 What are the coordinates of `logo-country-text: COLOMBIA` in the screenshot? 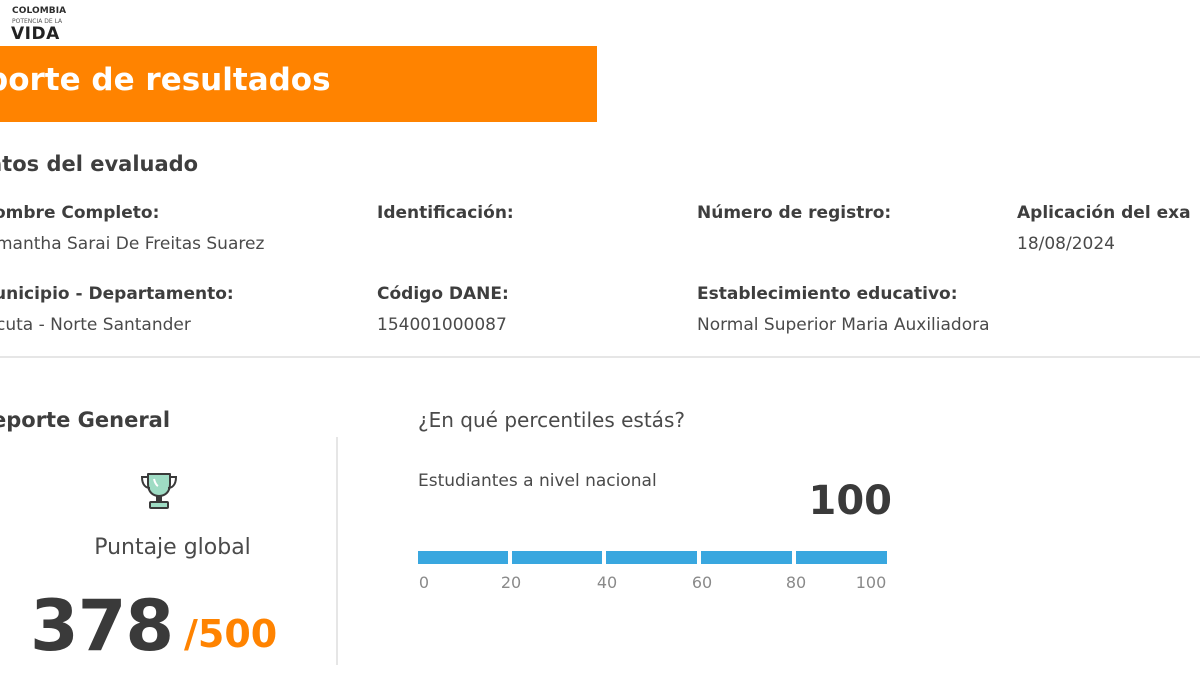 It's located at (39, 11).